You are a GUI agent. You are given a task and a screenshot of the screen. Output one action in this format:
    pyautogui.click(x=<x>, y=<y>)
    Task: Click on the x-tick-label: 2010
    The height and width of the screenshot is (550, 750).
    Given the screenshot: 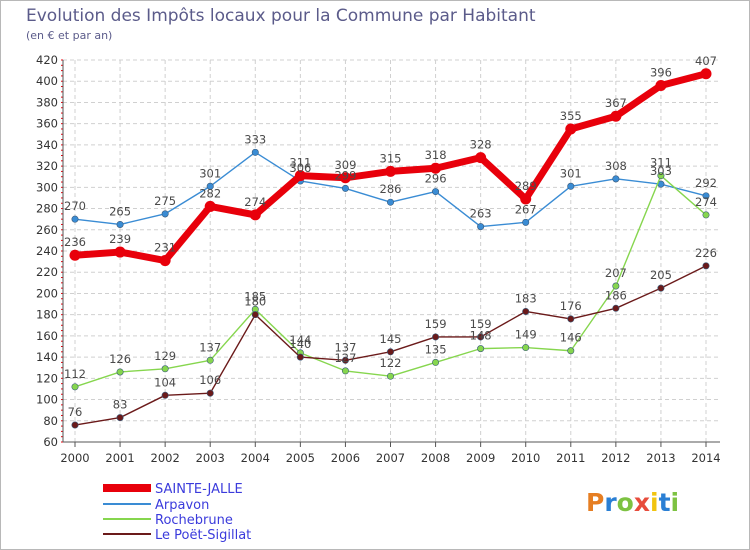 What is the action you would take?
    pyautogui.click(x=525, y=458)
    